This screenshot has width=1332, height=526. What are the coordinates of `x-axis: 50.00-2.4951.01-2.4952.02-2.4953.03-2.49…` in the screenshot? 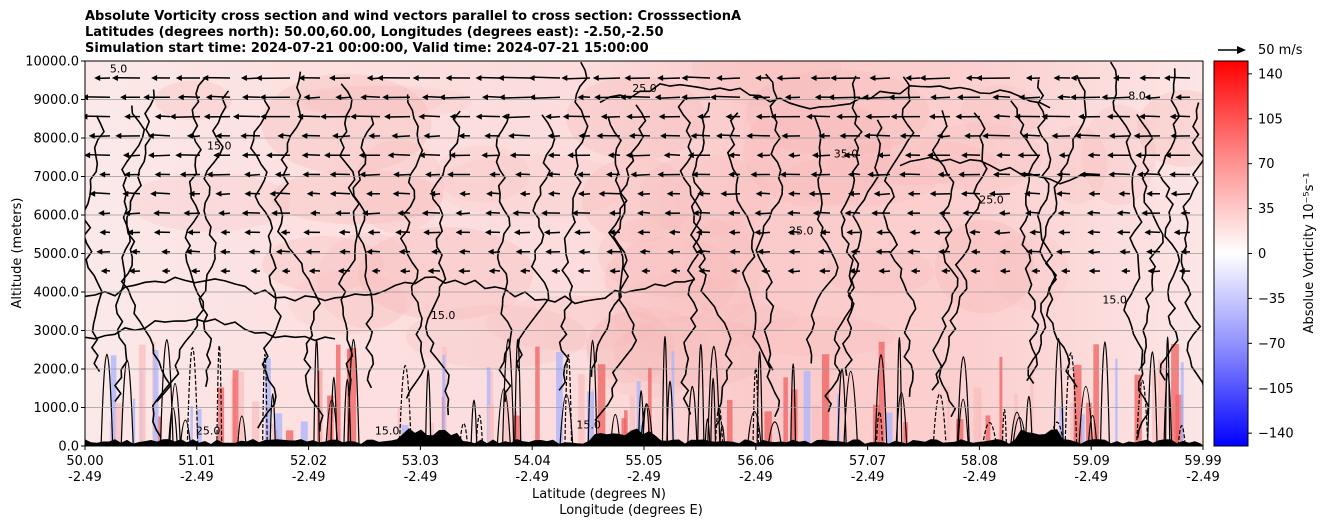 It's located at (644, 465).